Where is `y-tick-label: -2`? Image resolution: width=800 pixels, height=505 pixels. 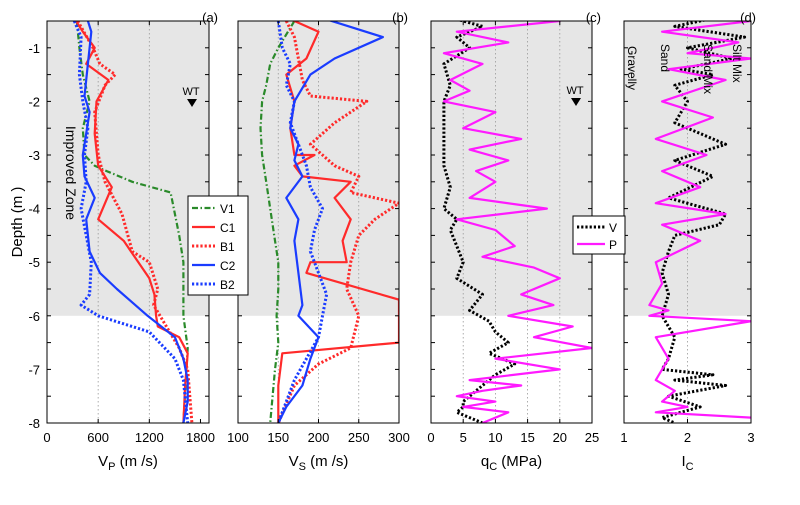
y-tick-label: -2 is located at coordinates (34, 101).